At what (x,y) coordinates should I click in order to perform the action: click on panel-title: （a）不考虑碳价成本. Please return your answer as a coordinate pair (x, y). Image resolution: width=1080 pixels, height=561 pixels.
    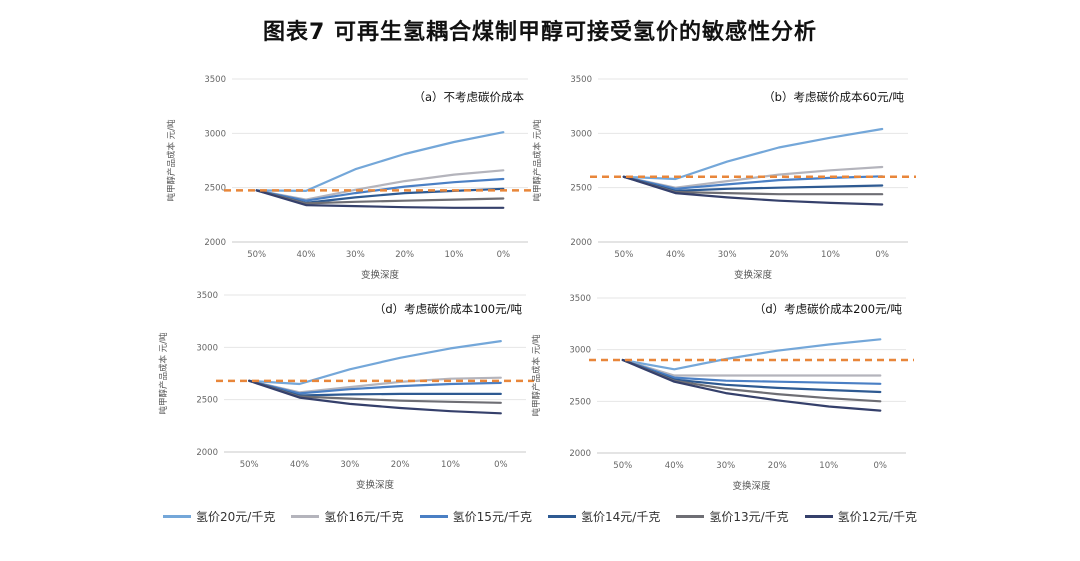
    Looking at the image, I should click on (468, 97).